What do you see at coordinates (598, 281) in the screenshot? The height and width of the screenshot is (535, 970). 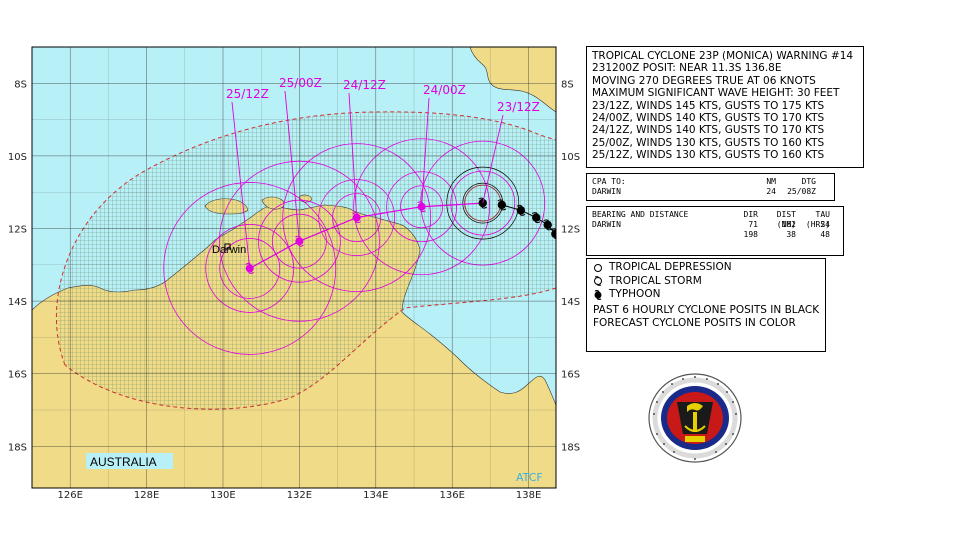 I see `tropical-storm-icon` at bounding box center [598, 281].